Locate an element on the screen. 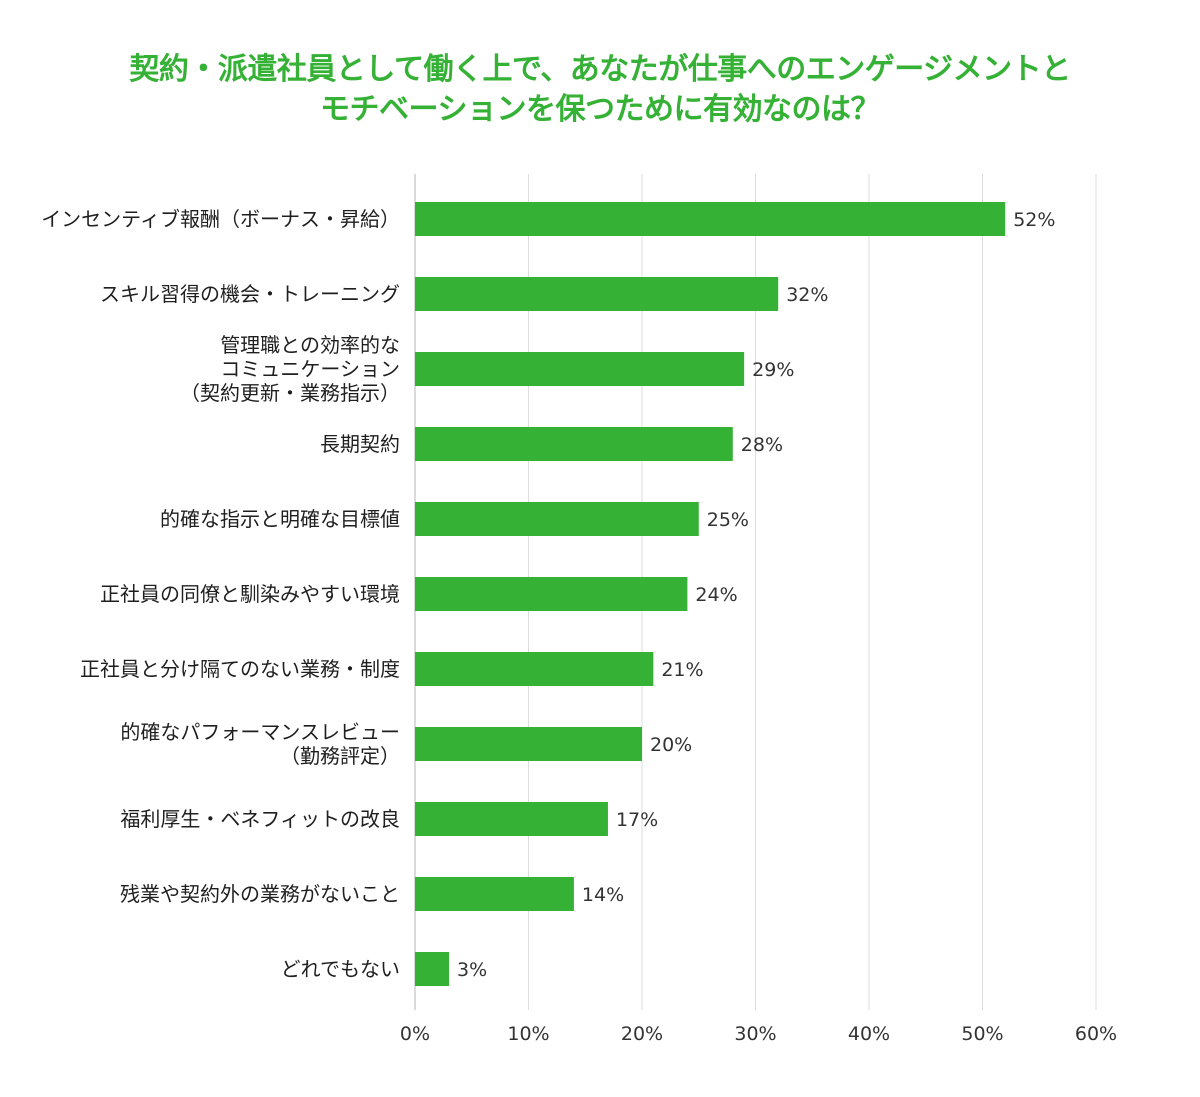 The image size is (1200, 1097). category-label: スキル習得の機会・トレーニング is located at coordinates (250, 294).